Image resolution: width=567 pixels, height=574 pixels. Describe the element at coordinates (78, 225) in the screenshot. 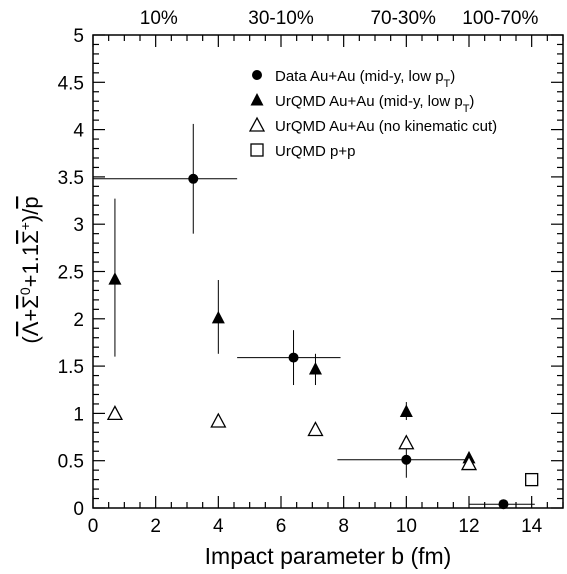

I see `y-tick-label: 3` at that location.